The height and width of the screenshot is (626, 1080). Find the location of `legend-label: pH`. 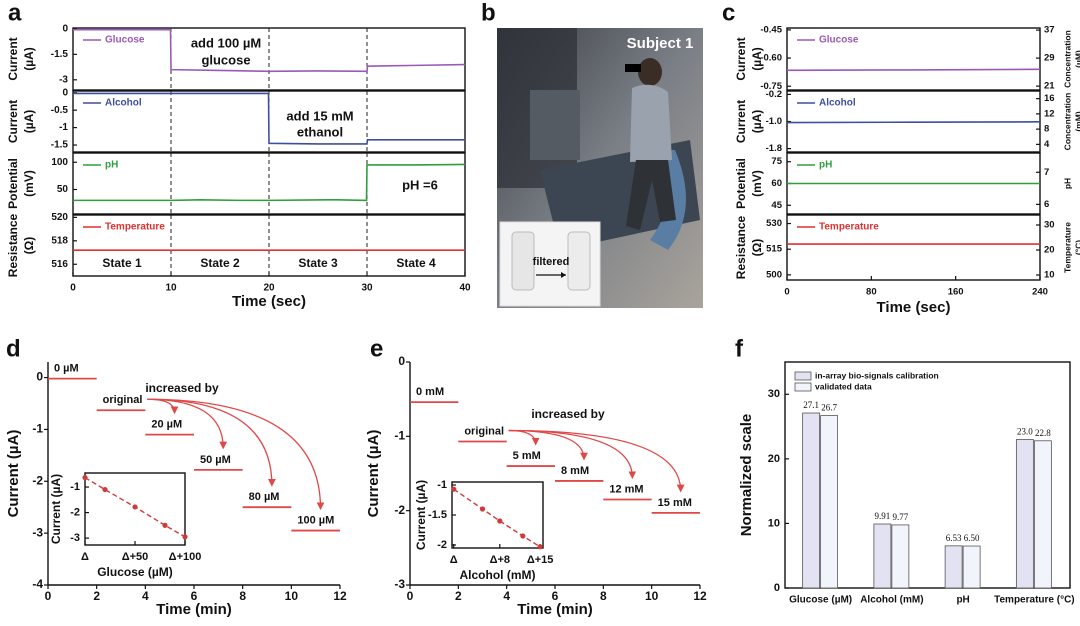

legend-label: pH is located at coordinates (111, 165).